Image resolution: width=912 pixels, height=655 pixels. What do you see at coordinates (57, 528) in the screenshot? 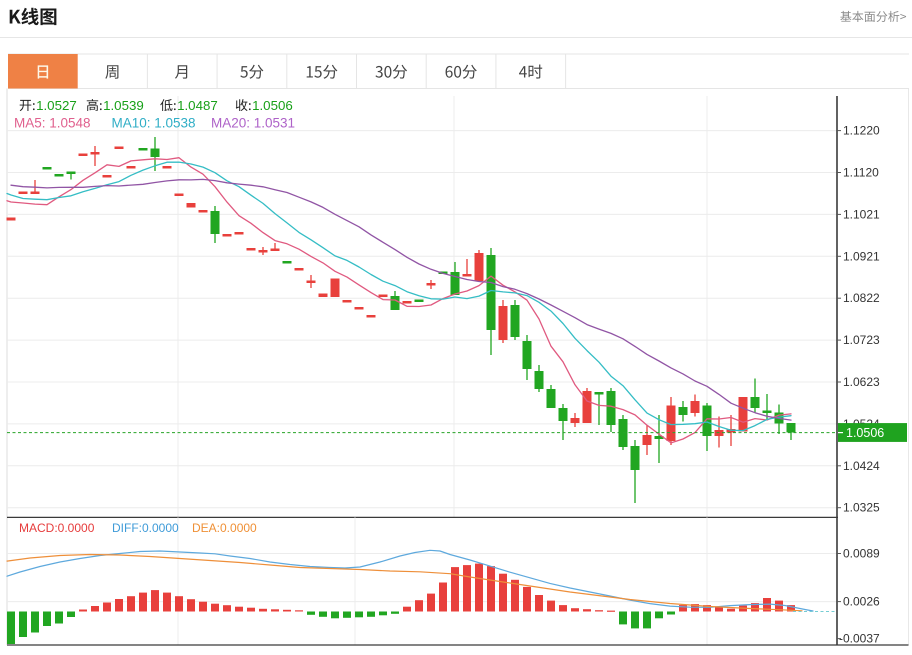
I see `svg-text: MACD:0.0000` at bounding box center [57, 528].